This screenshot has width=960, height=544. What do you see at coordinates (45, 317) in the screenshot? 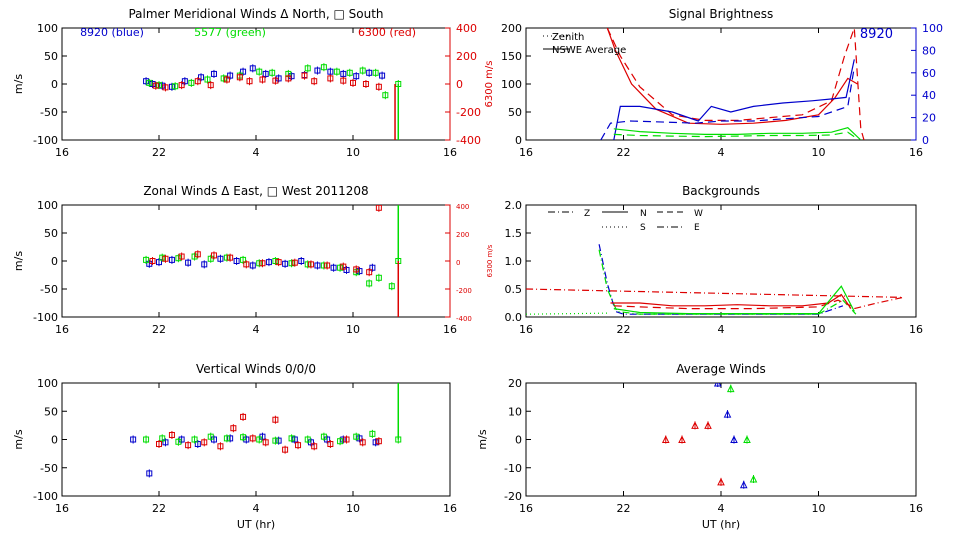
I see `y-tick-label: -100` at bounding box center [45, 317].